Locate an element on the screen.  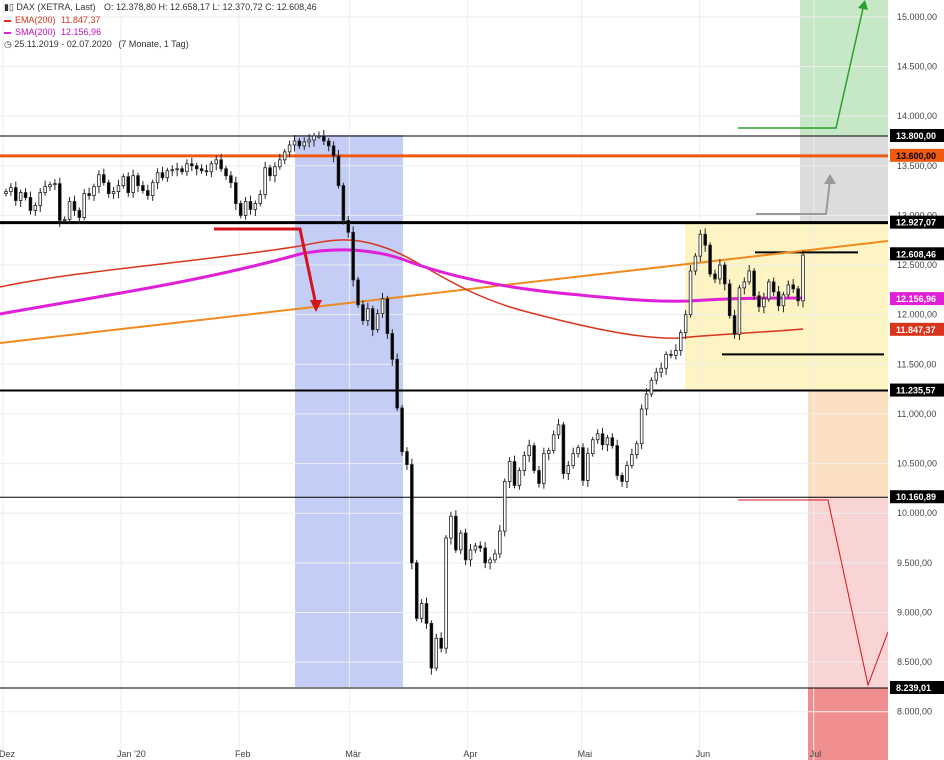
y-tick-label: 9.000,00 is located at coordinates (914, 612).